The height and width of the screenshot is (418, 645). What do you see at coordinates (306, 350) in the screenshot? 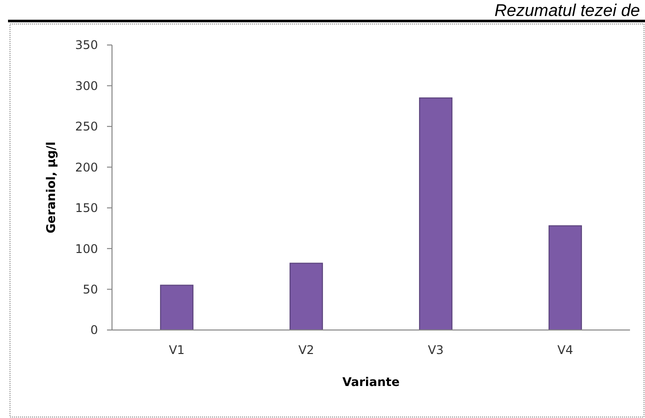
I see `x-tick-label: V2` at bounding box center [306, 350].